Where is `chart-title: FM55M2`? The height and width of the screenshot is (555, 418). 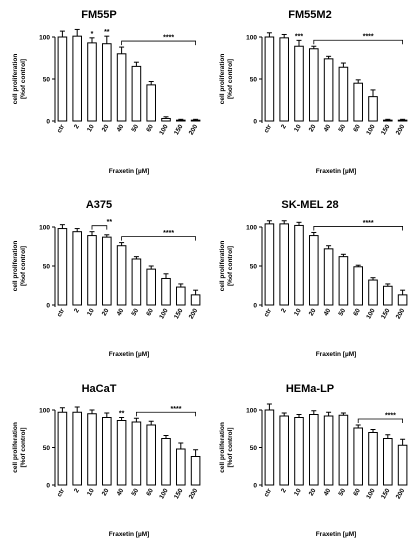
chart-title: FM55M2 is located at coordinates (309, 15).